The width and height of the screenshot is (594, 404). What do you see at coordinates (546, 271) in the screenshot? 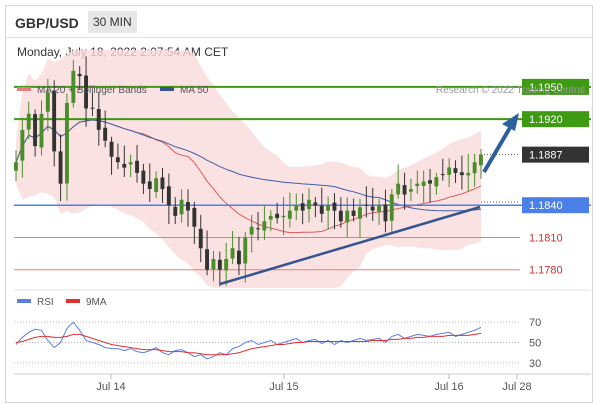
I see `minor-support-label: 1.1780` at bounding box center [546, 271].